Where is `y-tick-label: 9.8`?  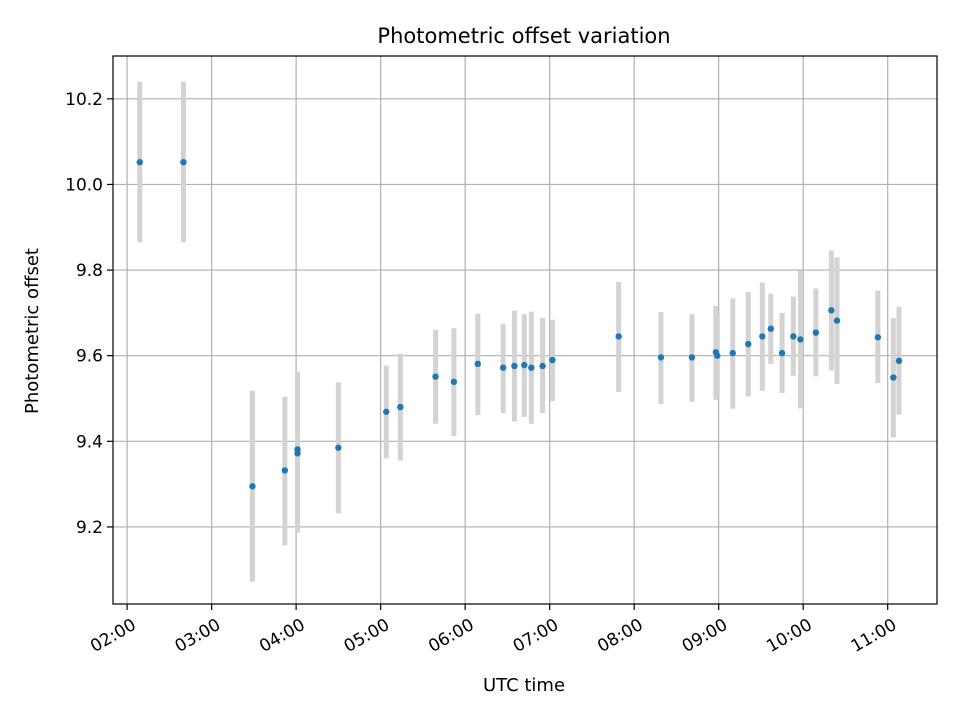 y-tick-label: 9.8 is located at coordinates (89, 271).